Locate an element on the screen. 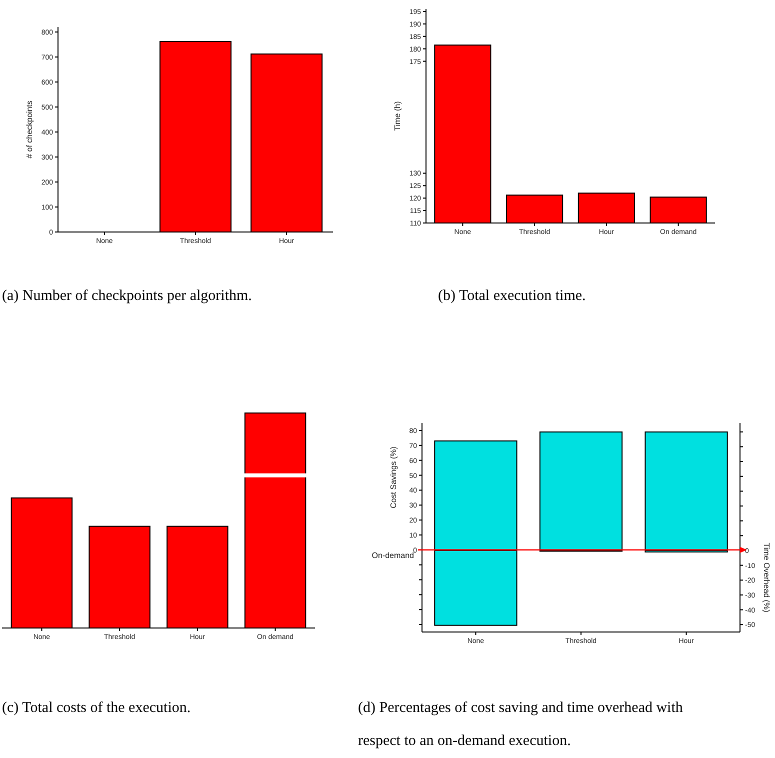  ref-line-label: On-demand is located at coordinates (393, 555).